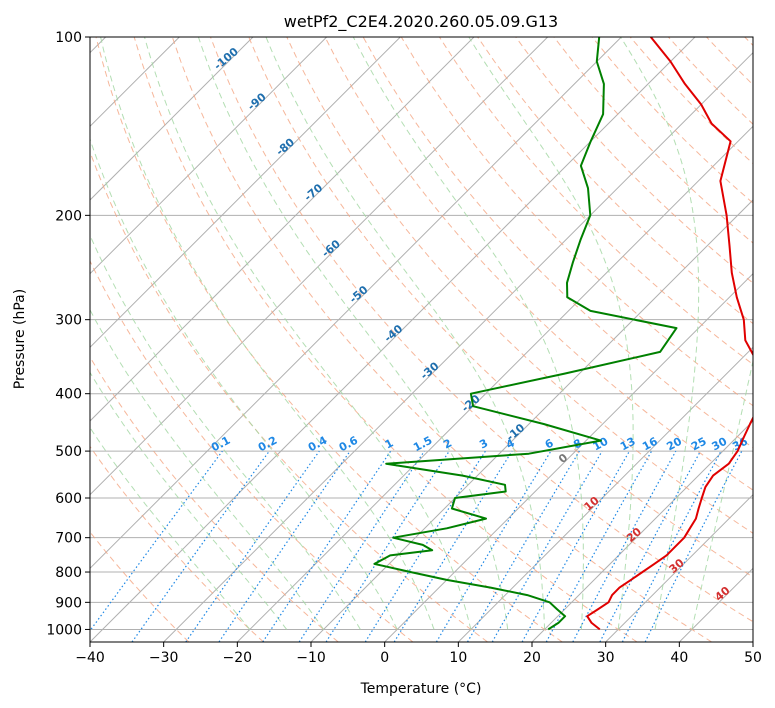 Image resolution: width=775 pixels, height=708 pixels. Describe the element at coordinates (68, 334) in the screenshot. I see `y-axis: 100 200 300 400 500 600 700 800 900 1000` at that location.